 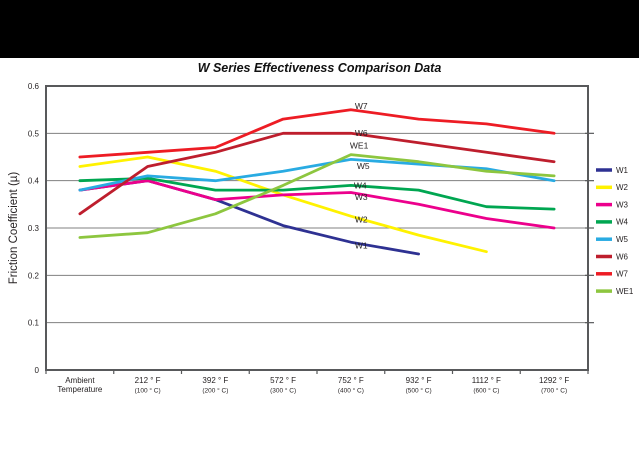 I want to click on legend-label-w6: W6, so click(x=622, y=256).